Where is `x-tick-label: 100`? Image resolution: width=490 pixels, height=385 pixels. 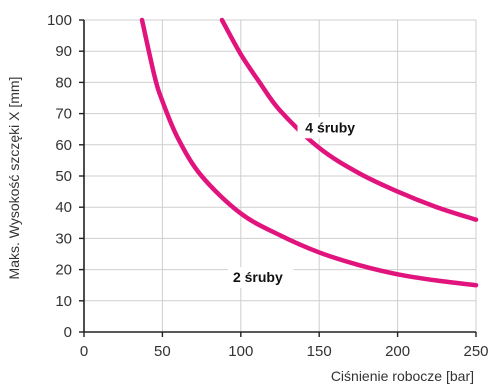
x-tick-label: 100 is located at coordinates (240, 351).